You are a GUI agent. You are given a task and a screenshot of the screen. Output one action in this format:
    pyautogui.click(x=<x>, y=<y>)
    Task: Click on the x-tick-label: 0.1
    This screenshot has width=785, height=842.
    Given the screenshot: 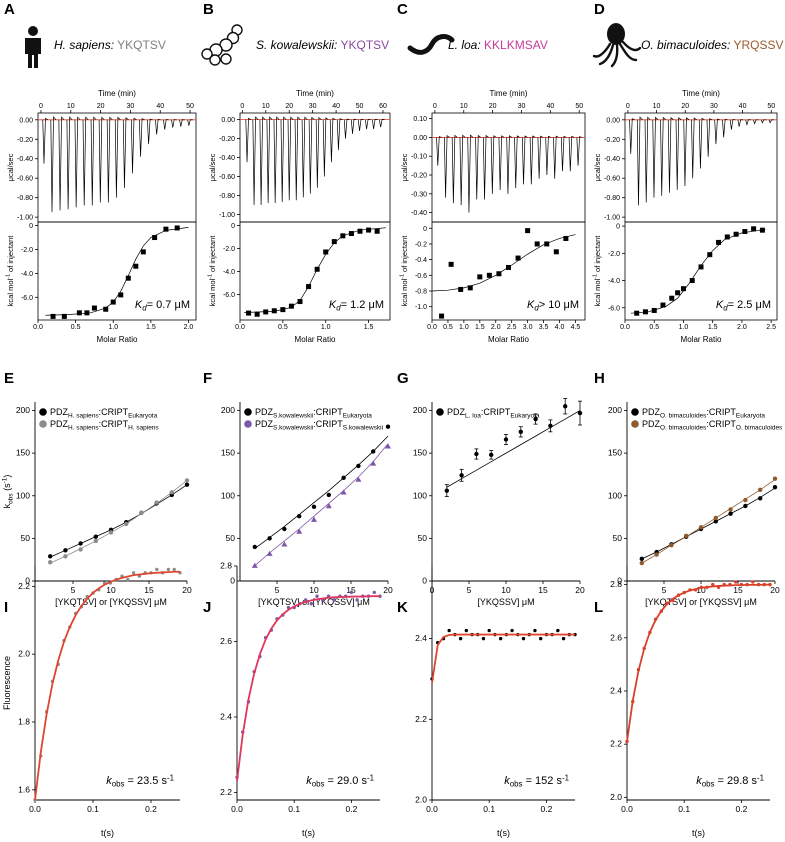 What is the action you would take?
    pyautogui.click(x=294, y=809)
    